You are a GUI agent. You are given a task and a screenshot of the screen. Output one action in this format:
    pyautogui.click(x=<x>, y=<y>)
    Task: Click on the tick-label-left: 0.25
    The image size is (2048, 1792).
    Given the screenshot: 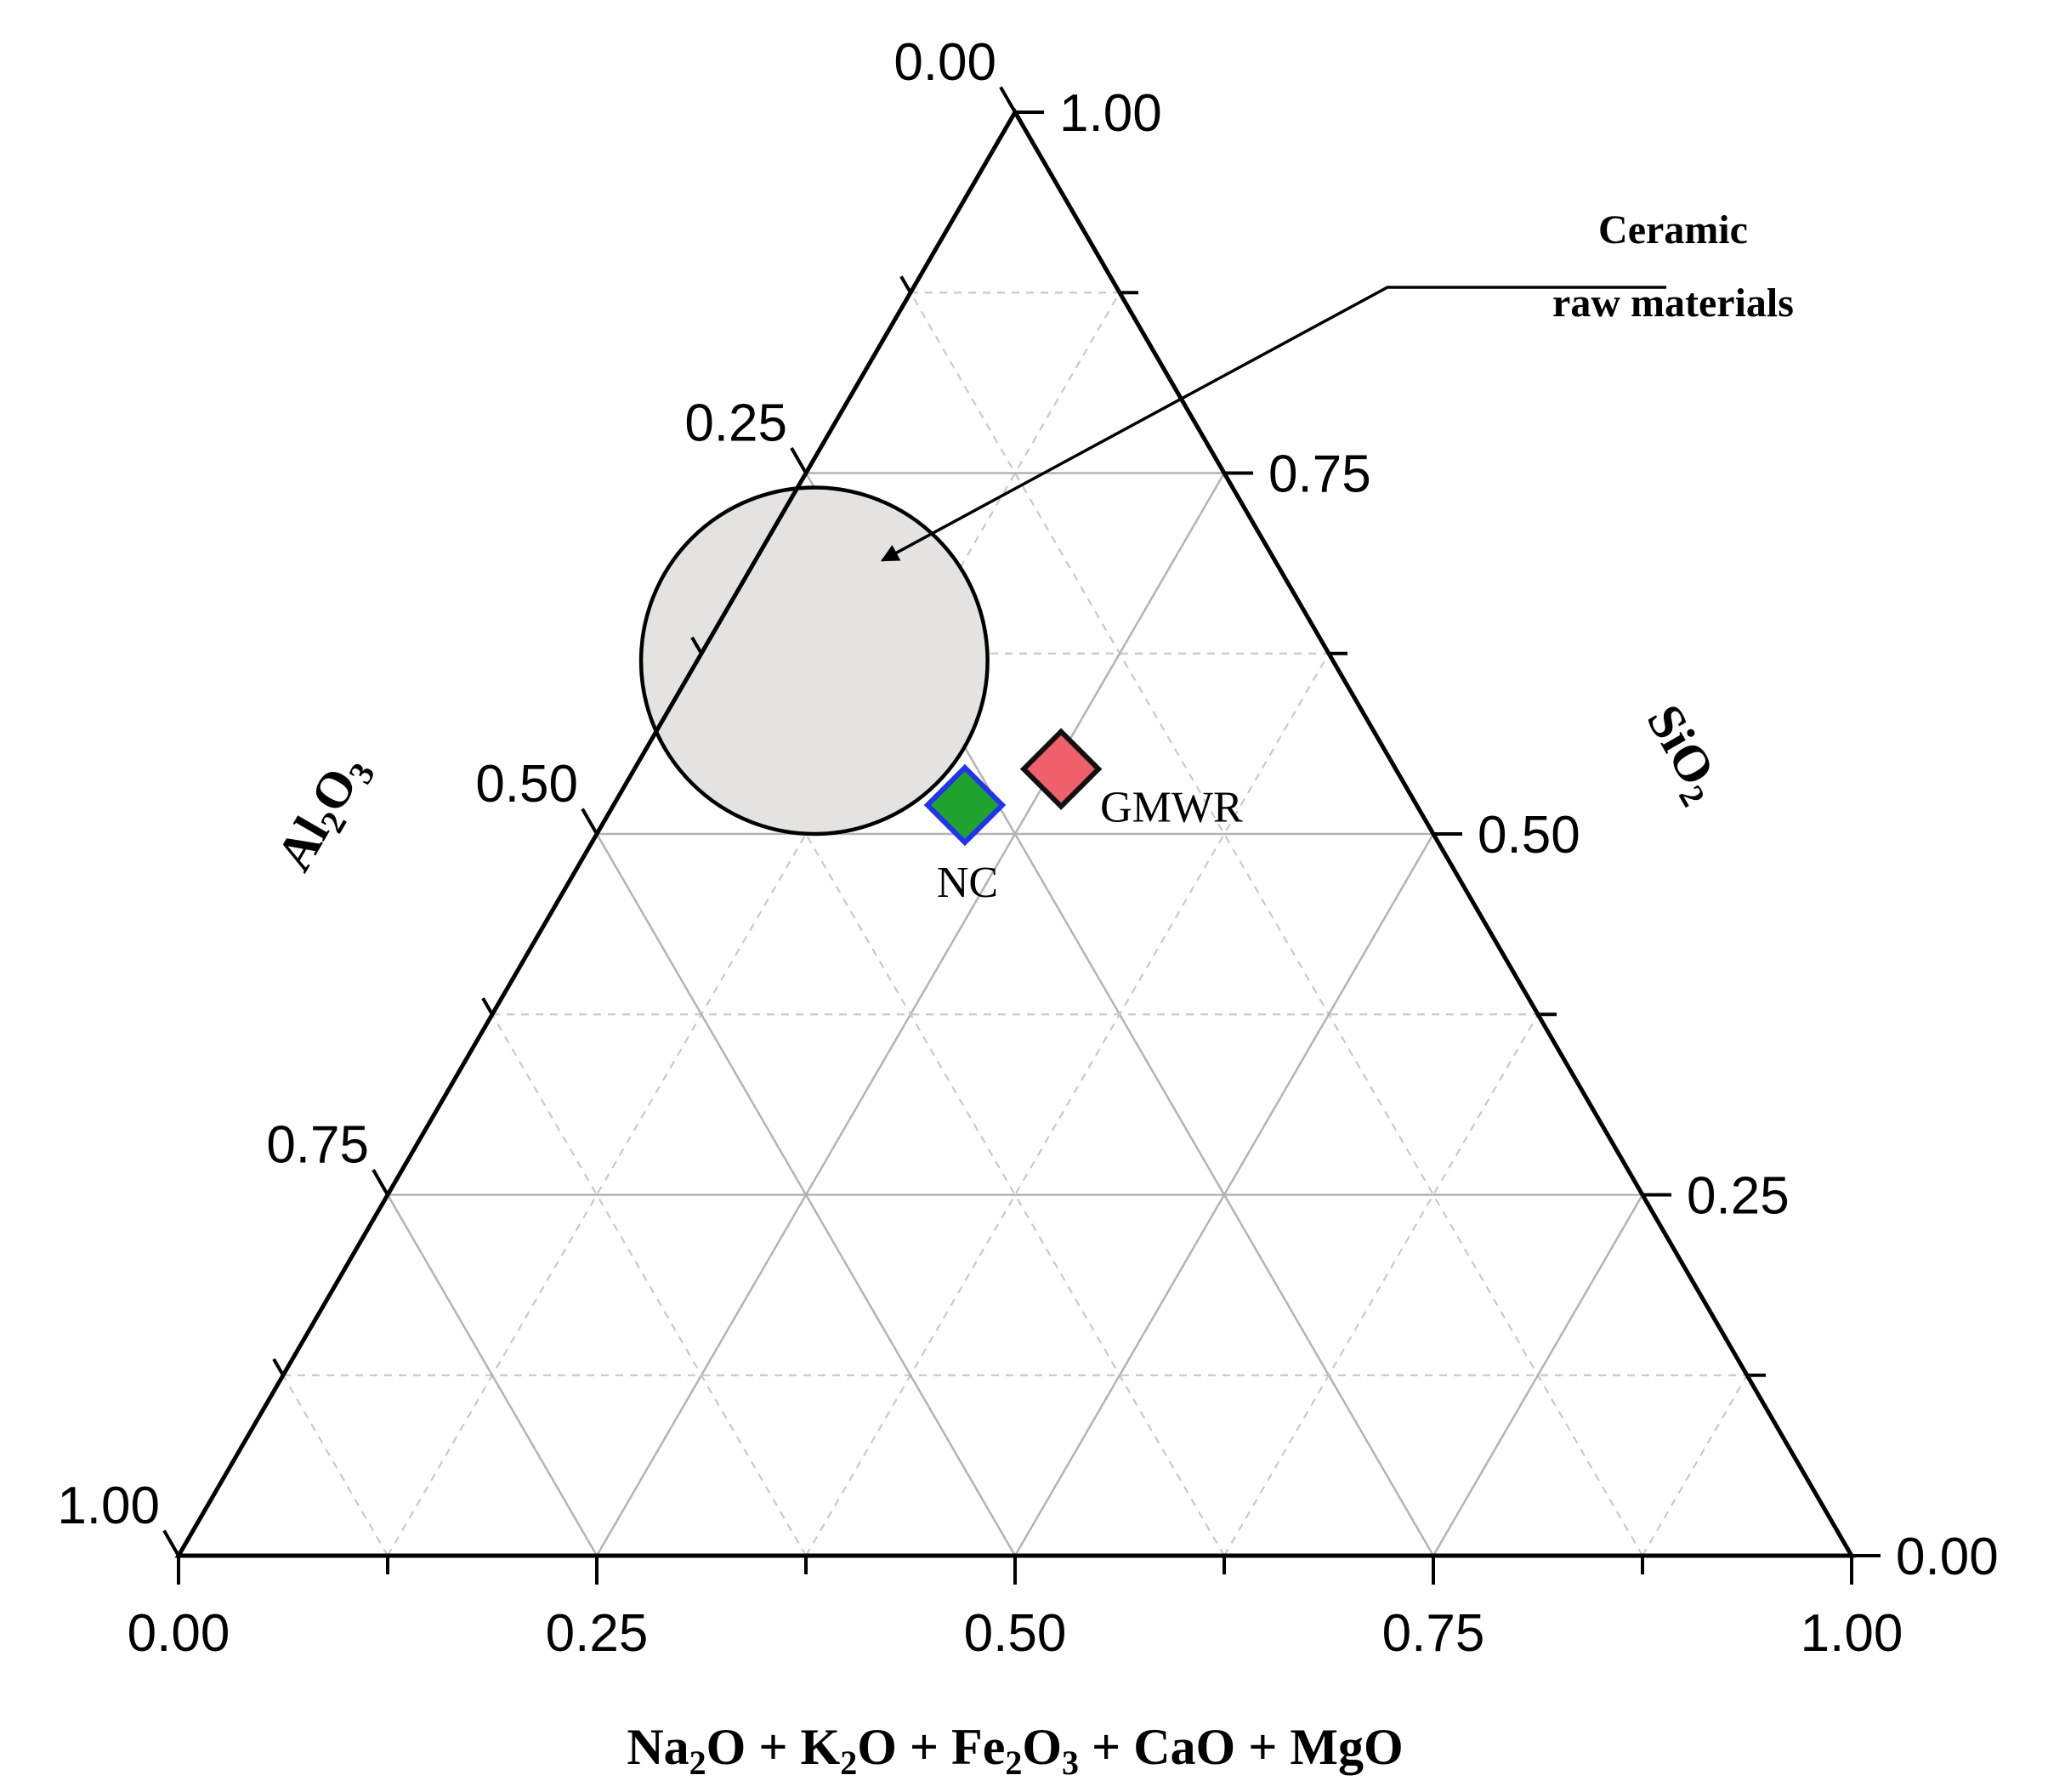 What is the action you would take?
    pyautogui.click(x=735, y=424)
    